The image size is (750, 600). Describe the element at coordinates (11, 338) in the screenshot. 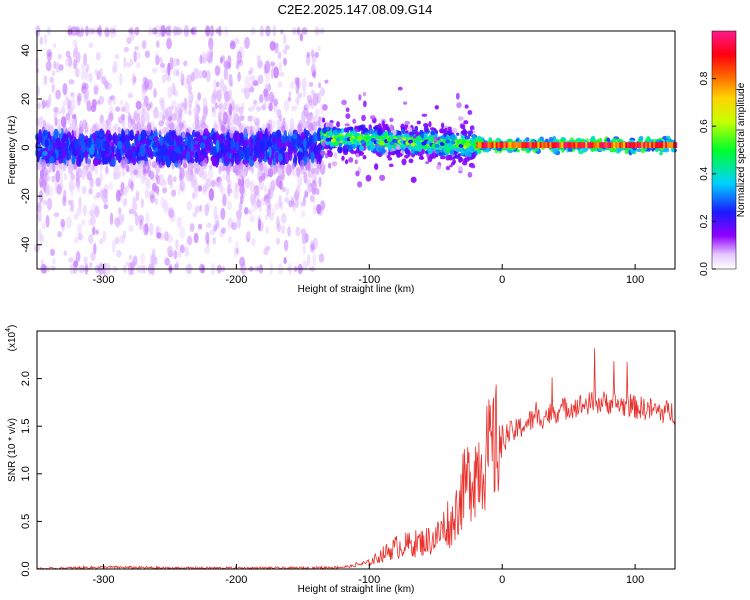

I see `svg-text: (x104)` at that location.